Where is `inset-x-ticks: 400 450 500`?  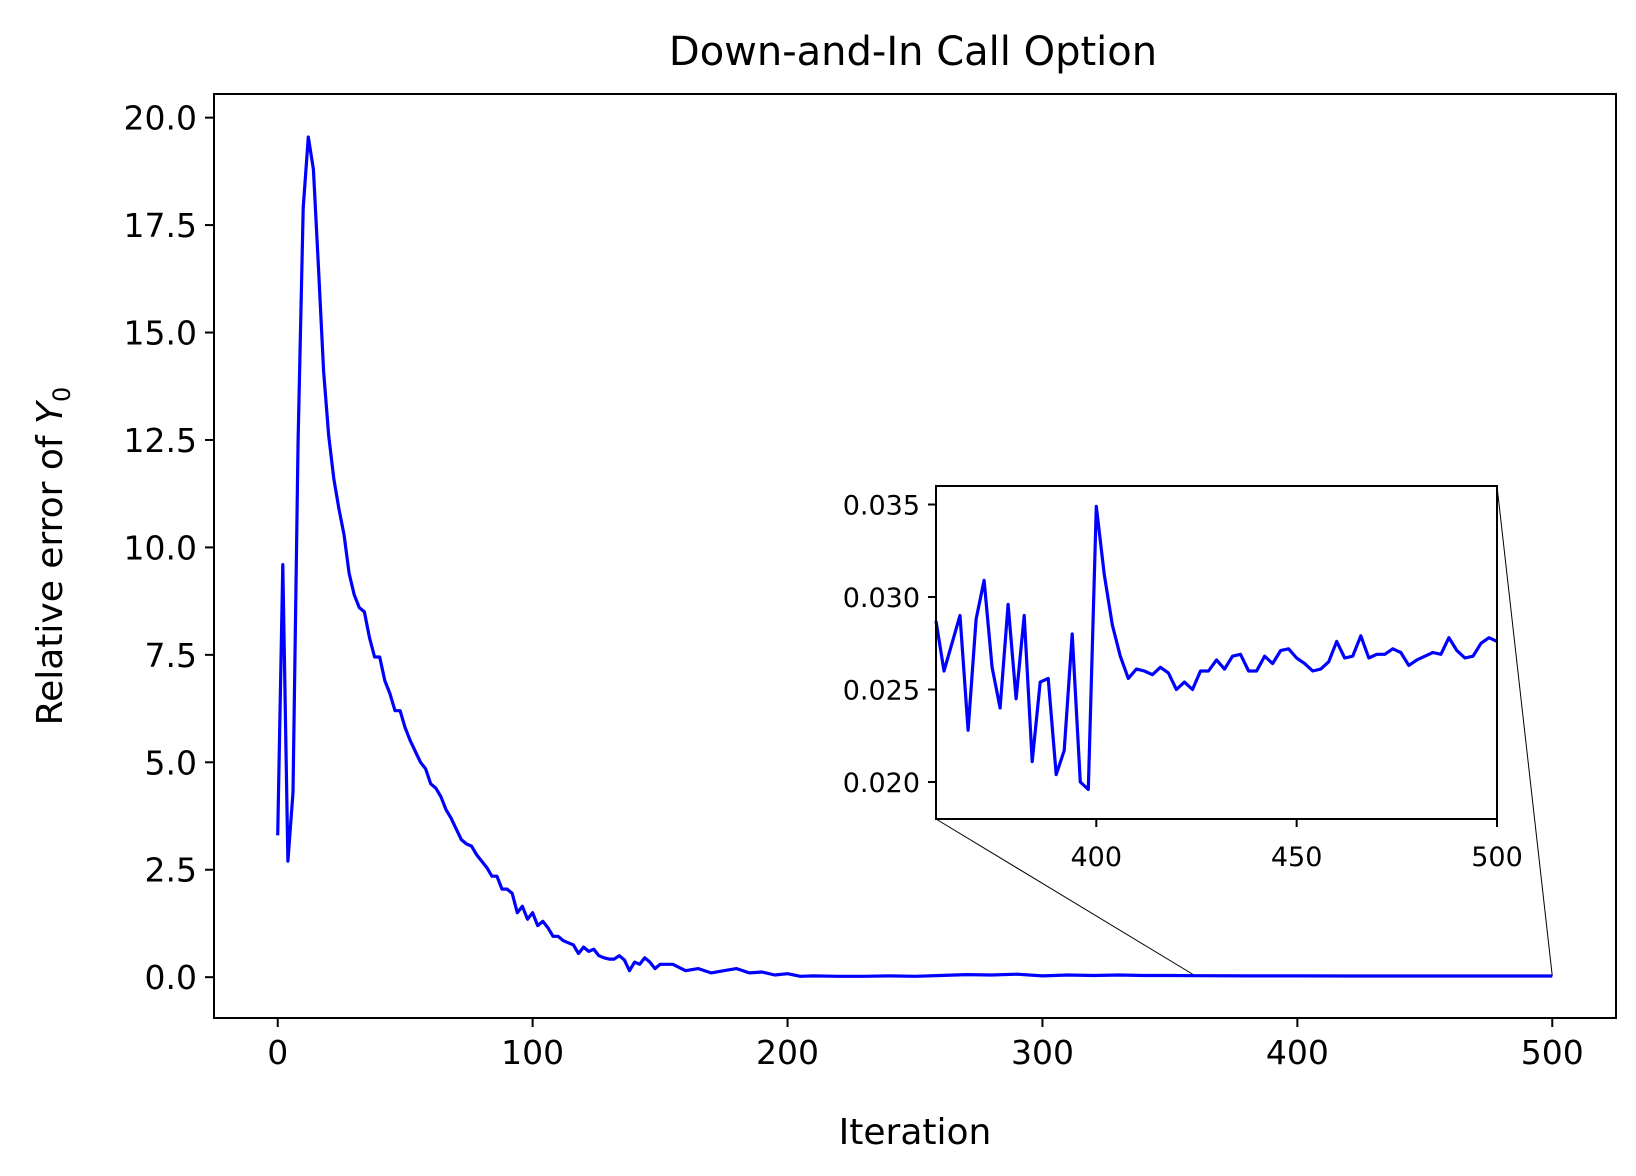 inset-x-ticks: 400 450 500 is located at coordinates (1297, 846).